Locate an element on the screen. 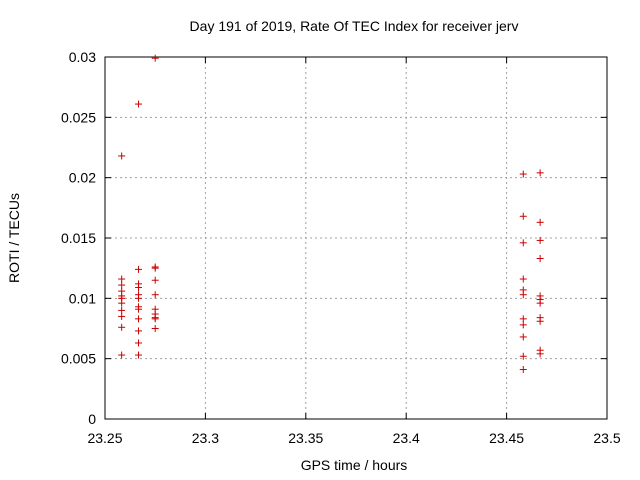 This screenshot has width=640, height=480. x-tick-label: 23.45 is located at coordinates (506, 438).